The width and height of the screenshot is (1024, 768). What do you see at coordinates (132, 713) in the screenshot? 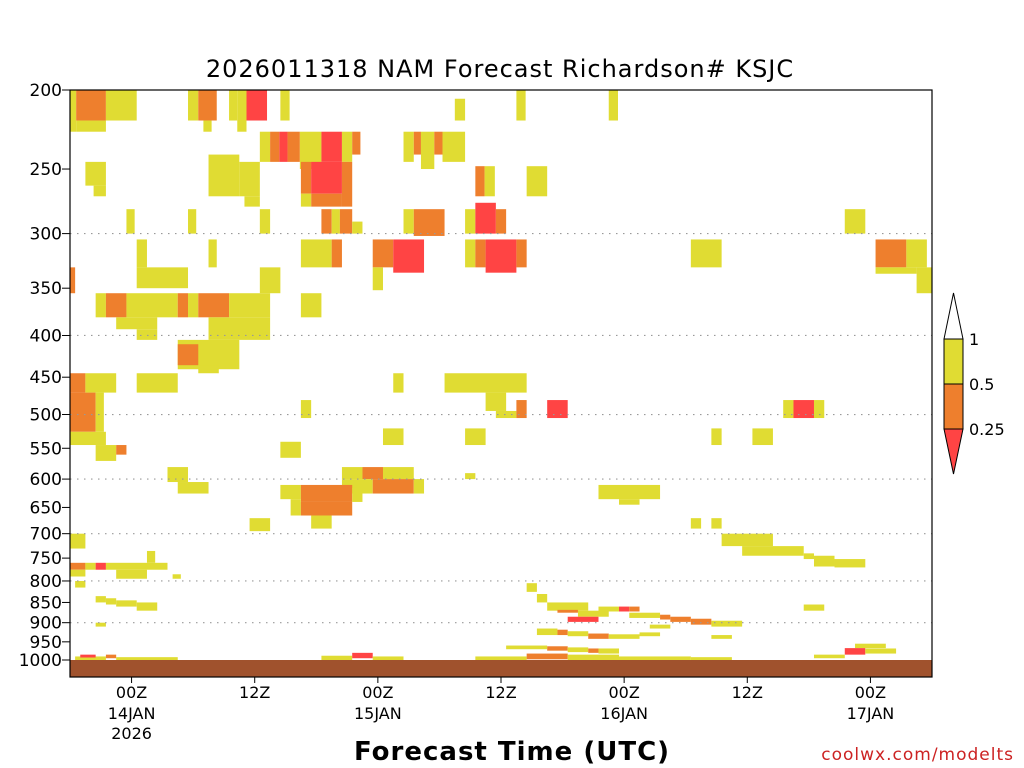
I see `x-tick-date: 14JAN` at bounding box center [132, 713].